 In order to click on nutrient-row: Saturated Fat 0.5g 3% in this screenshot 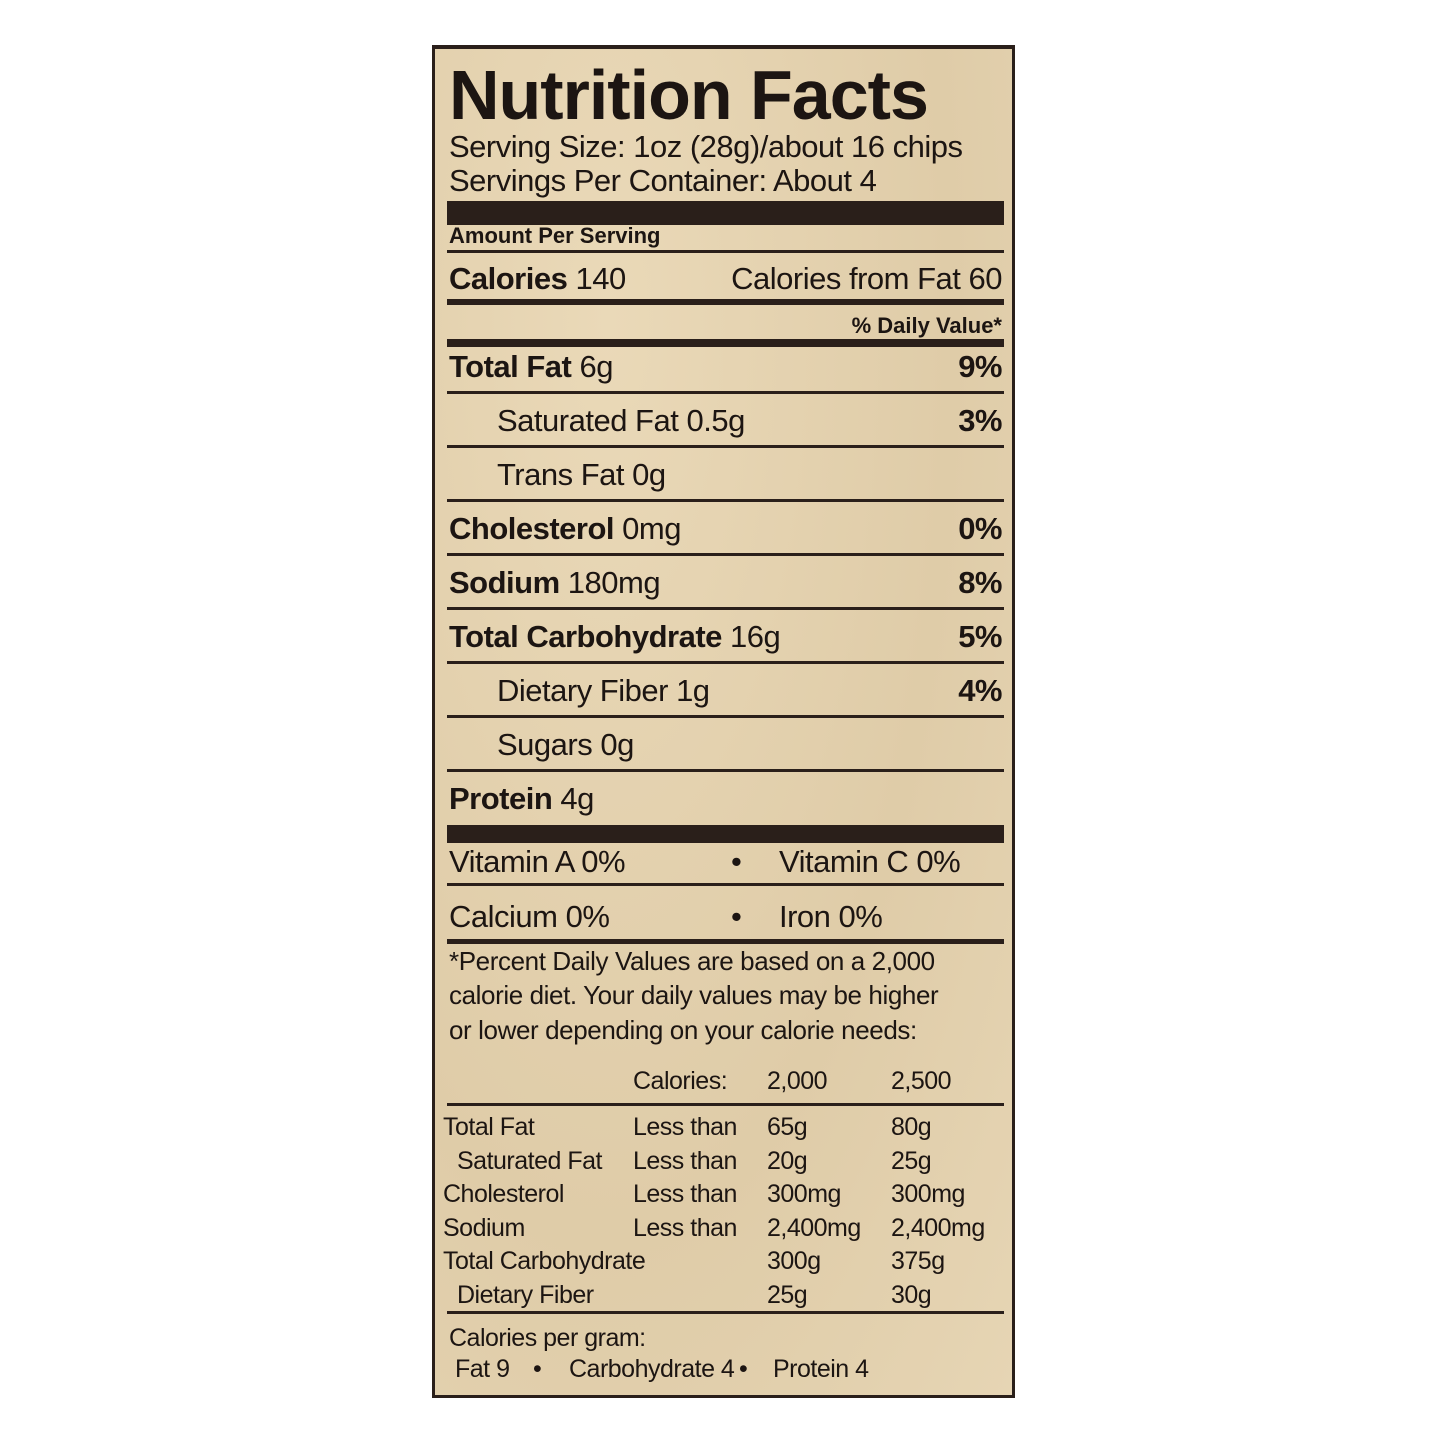, I will do `click(725, 423)`.